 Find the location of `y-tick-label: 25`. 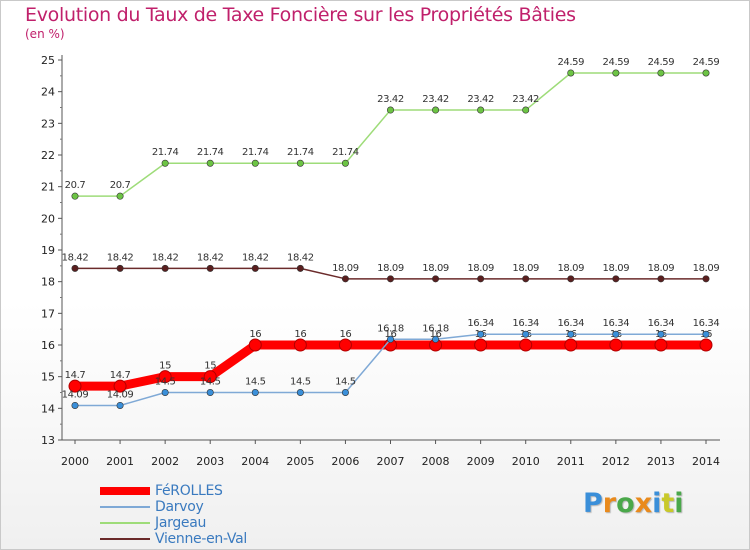

y-tick-label: 25 is located at coordinates (48, 60).